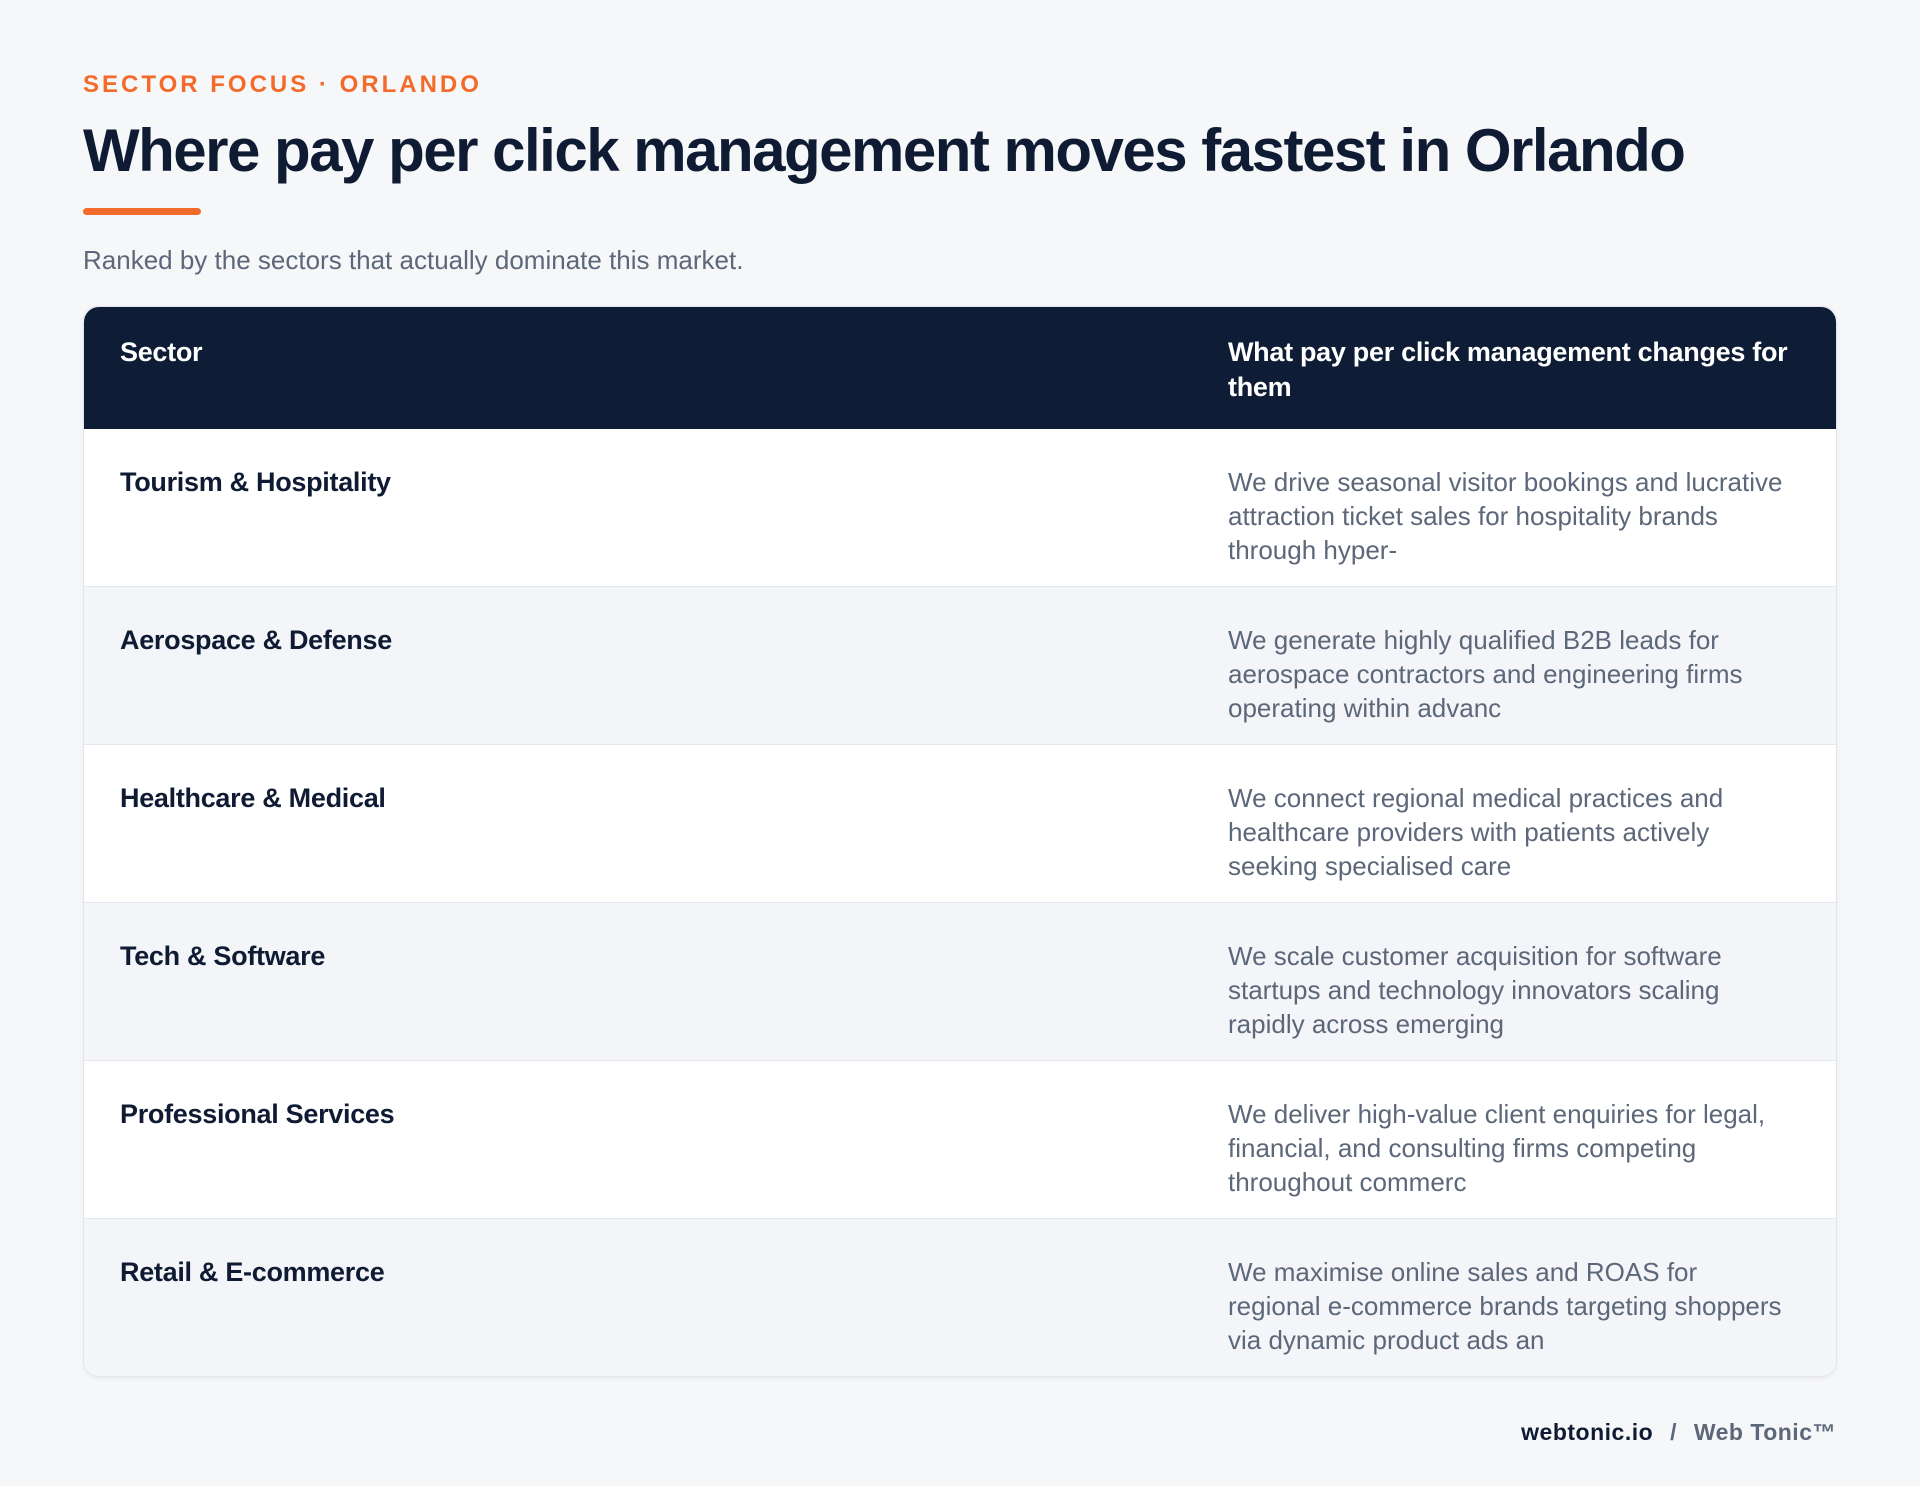  What do you see at coordinates (223, 956) in the screenshot?
I see `sector-cell: Tech & Software` at bounding box center [223, 956].